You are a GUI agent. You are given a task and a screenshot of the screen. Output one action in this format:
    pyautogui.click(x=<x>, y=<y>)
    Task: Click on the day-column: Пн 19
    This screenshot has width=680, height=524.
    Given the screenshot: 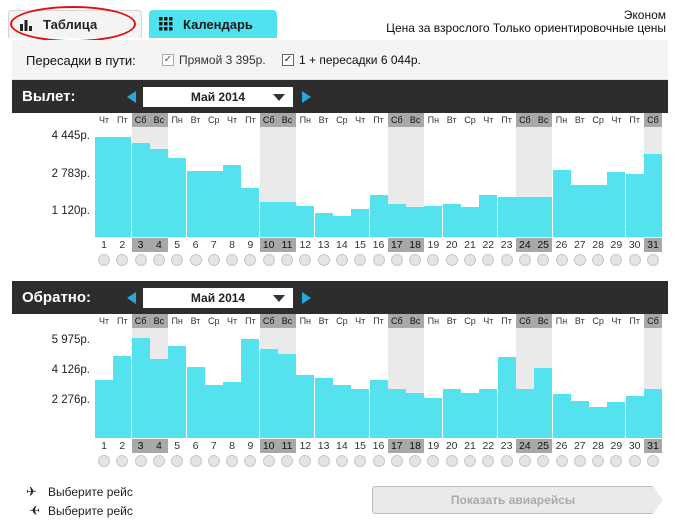 What is the action you would take?
    pyautogui.click(x=433, y=192)
    